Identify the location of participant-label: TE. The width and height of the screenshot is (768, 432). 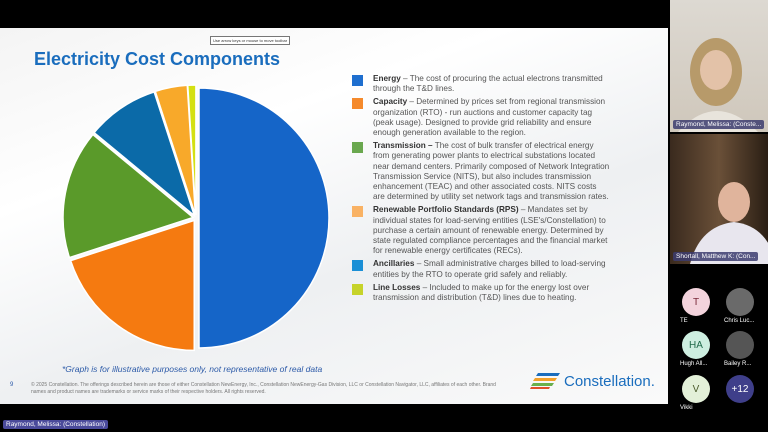
(684, 321).